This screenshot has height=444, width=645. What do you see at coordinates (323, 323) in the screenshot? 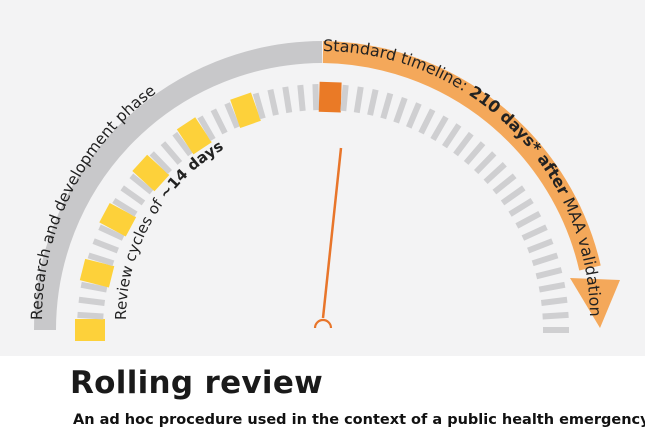
I see `needle-hub` at bounding box center [323, 323].